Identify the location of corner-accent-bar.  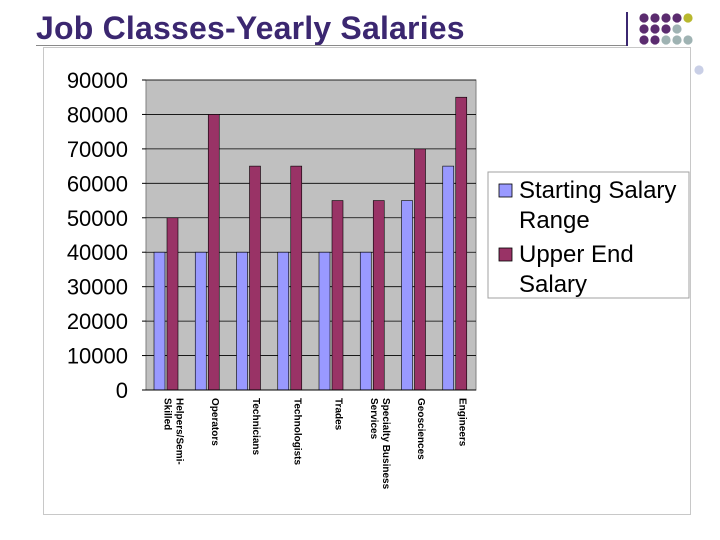
(627, 29).